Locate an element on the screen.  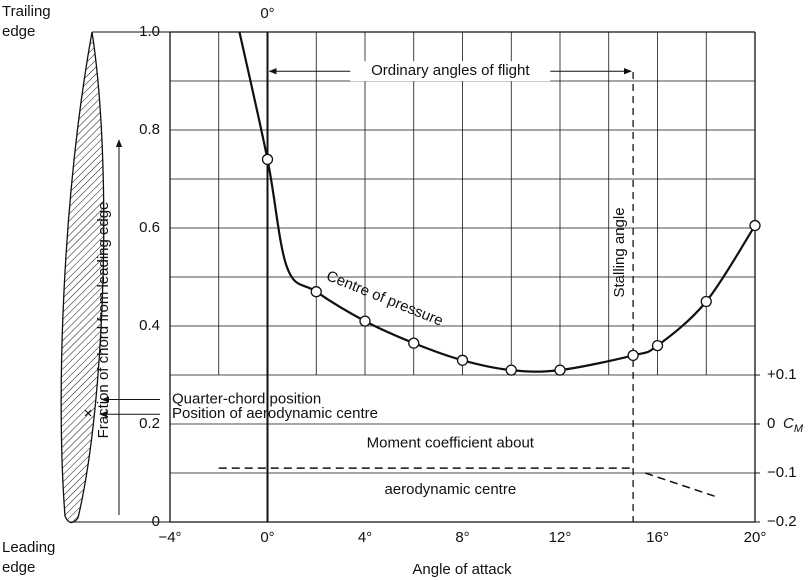
y-axis-title: Fraction of chord from leading edge is located at coordinates (103, 320).